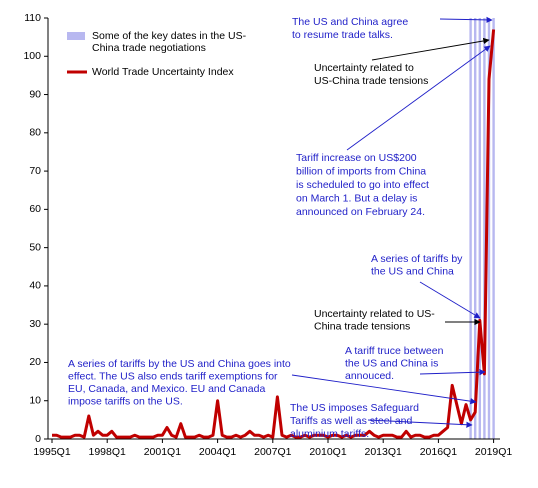 The image size is (538, 488). What do you see at coordinates (32, 56) in the screenshot?
I see `y-tick-label: 100` at bounding box center [32, 56].